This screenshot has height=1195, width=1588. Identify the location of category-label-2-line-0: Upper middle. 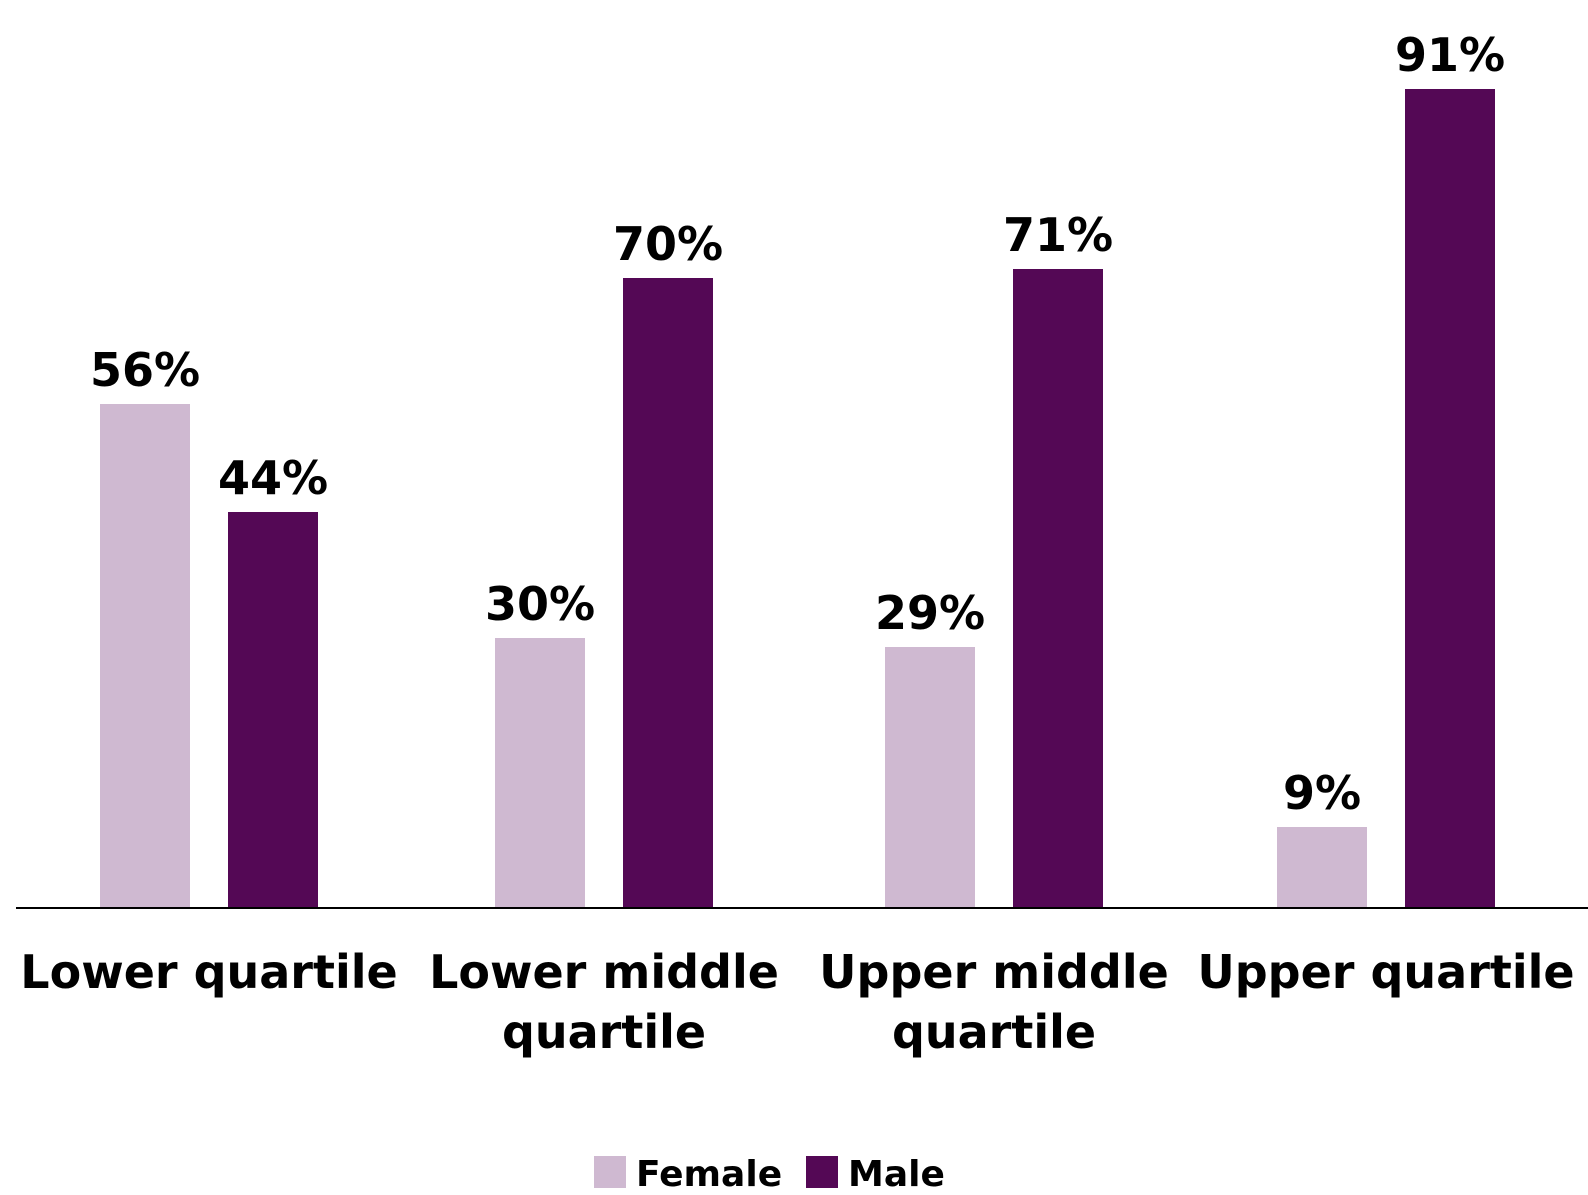
(994, 972).